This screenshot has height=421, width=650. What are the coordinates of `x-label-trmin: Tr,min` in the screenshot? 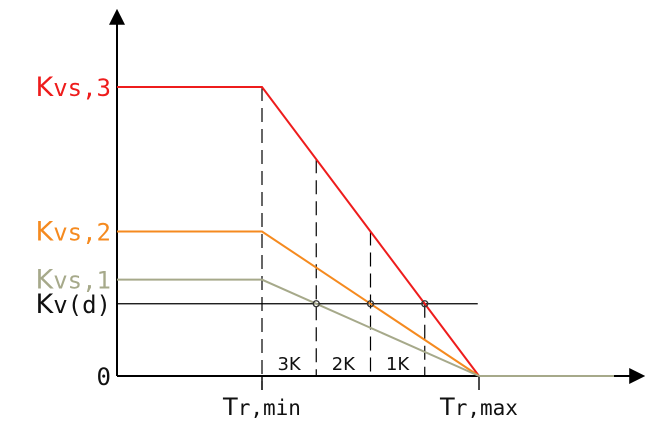 It's located at (261, 407).